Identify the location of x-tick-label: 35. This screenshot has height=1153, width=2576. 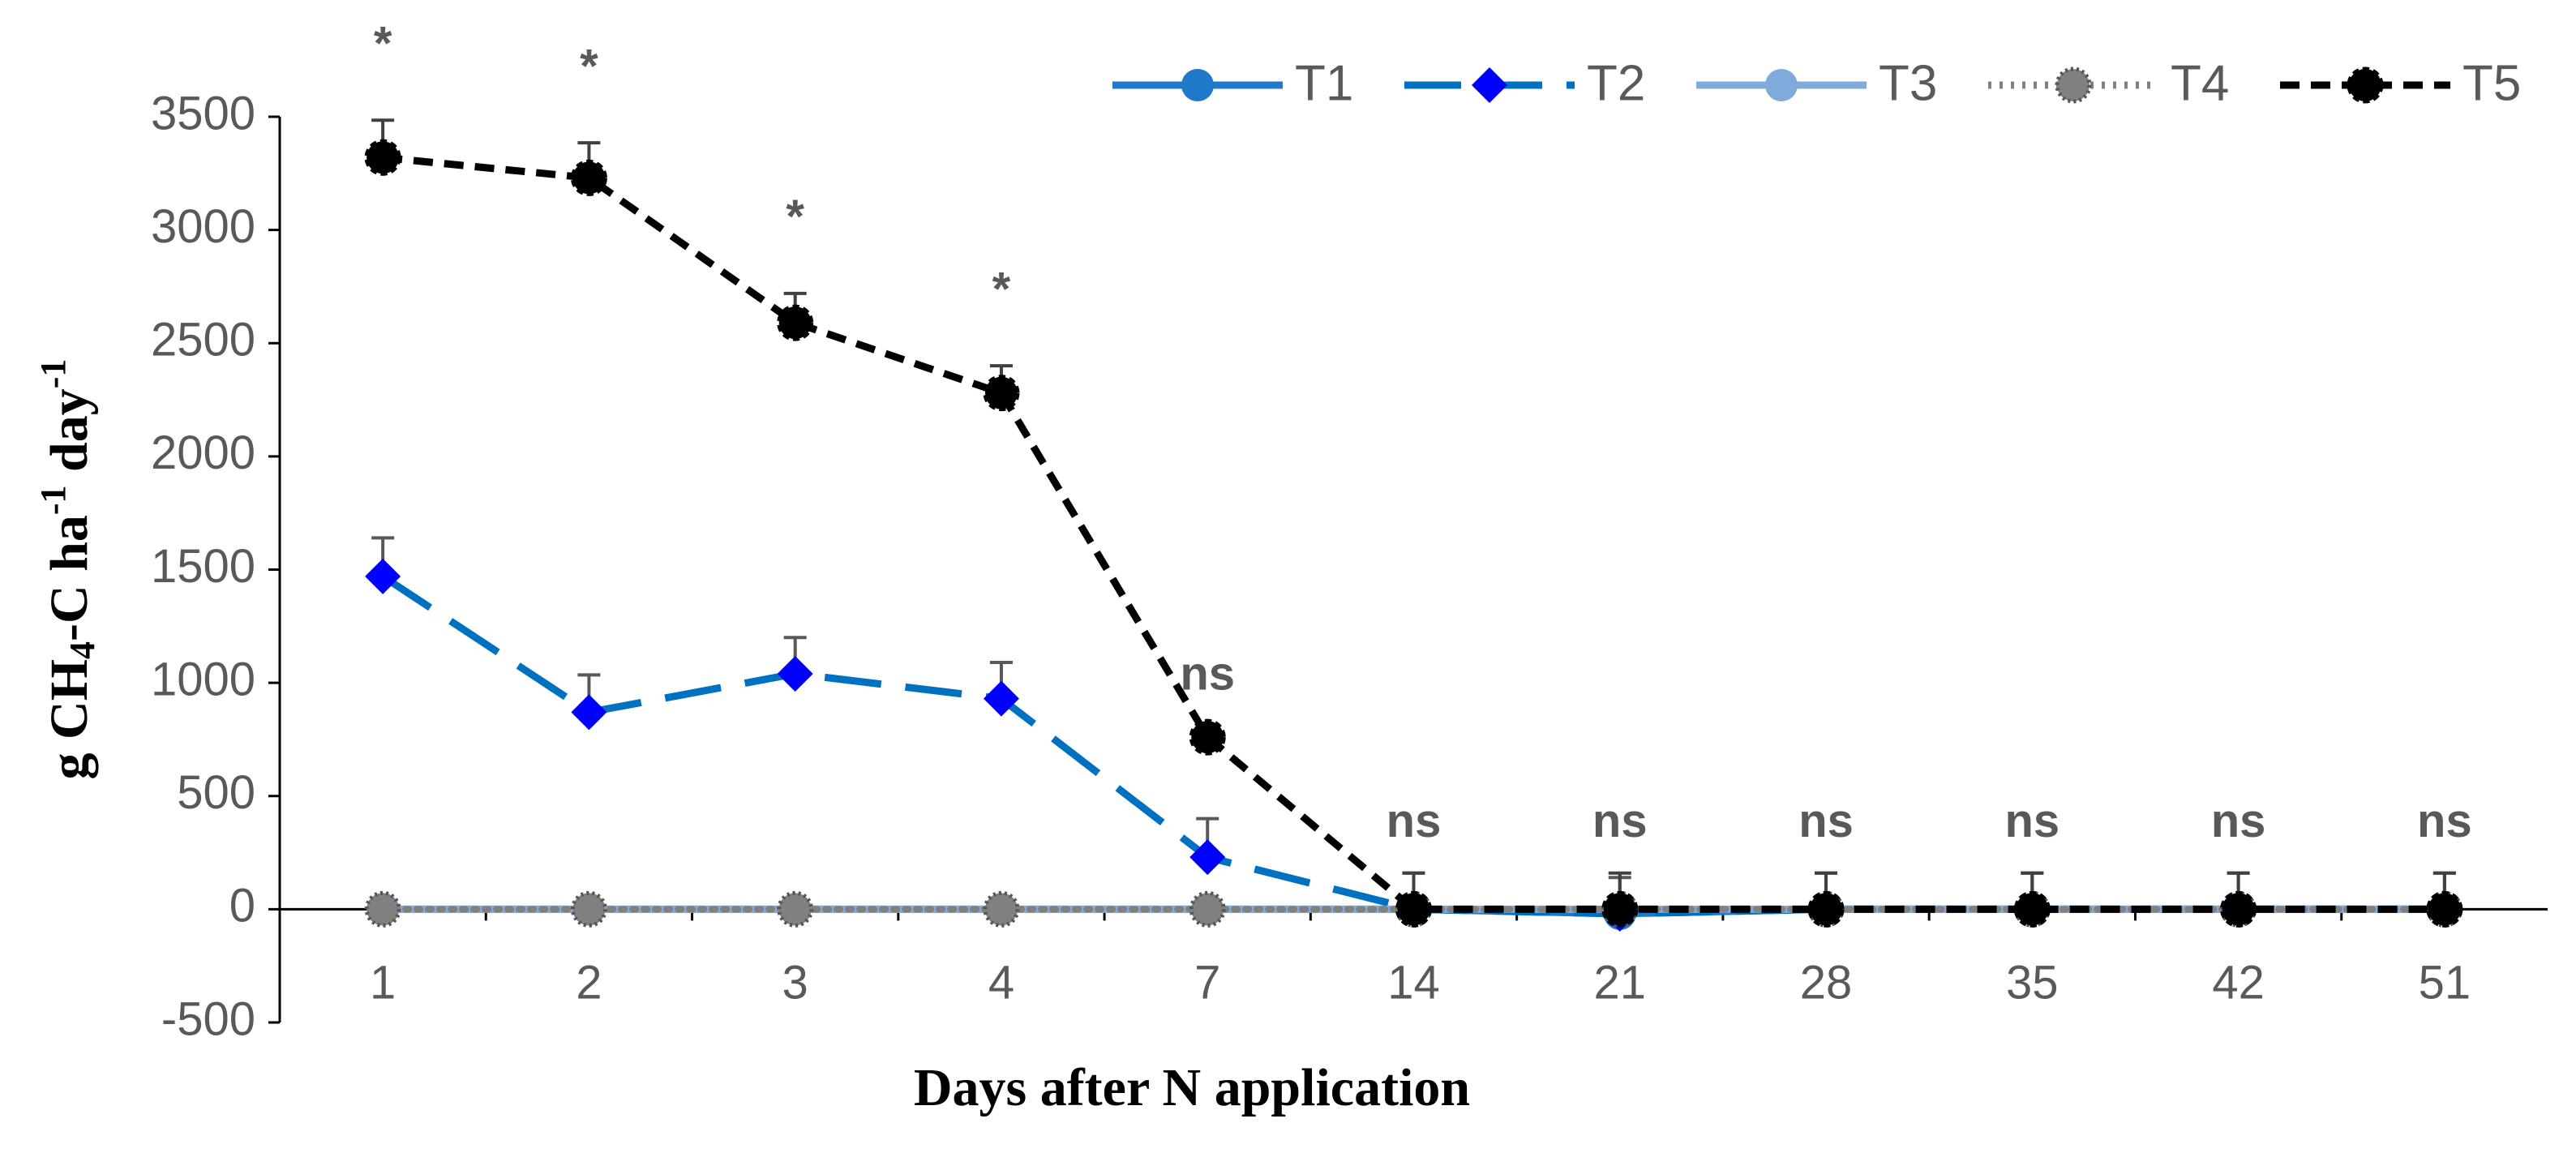
(2032, 982).